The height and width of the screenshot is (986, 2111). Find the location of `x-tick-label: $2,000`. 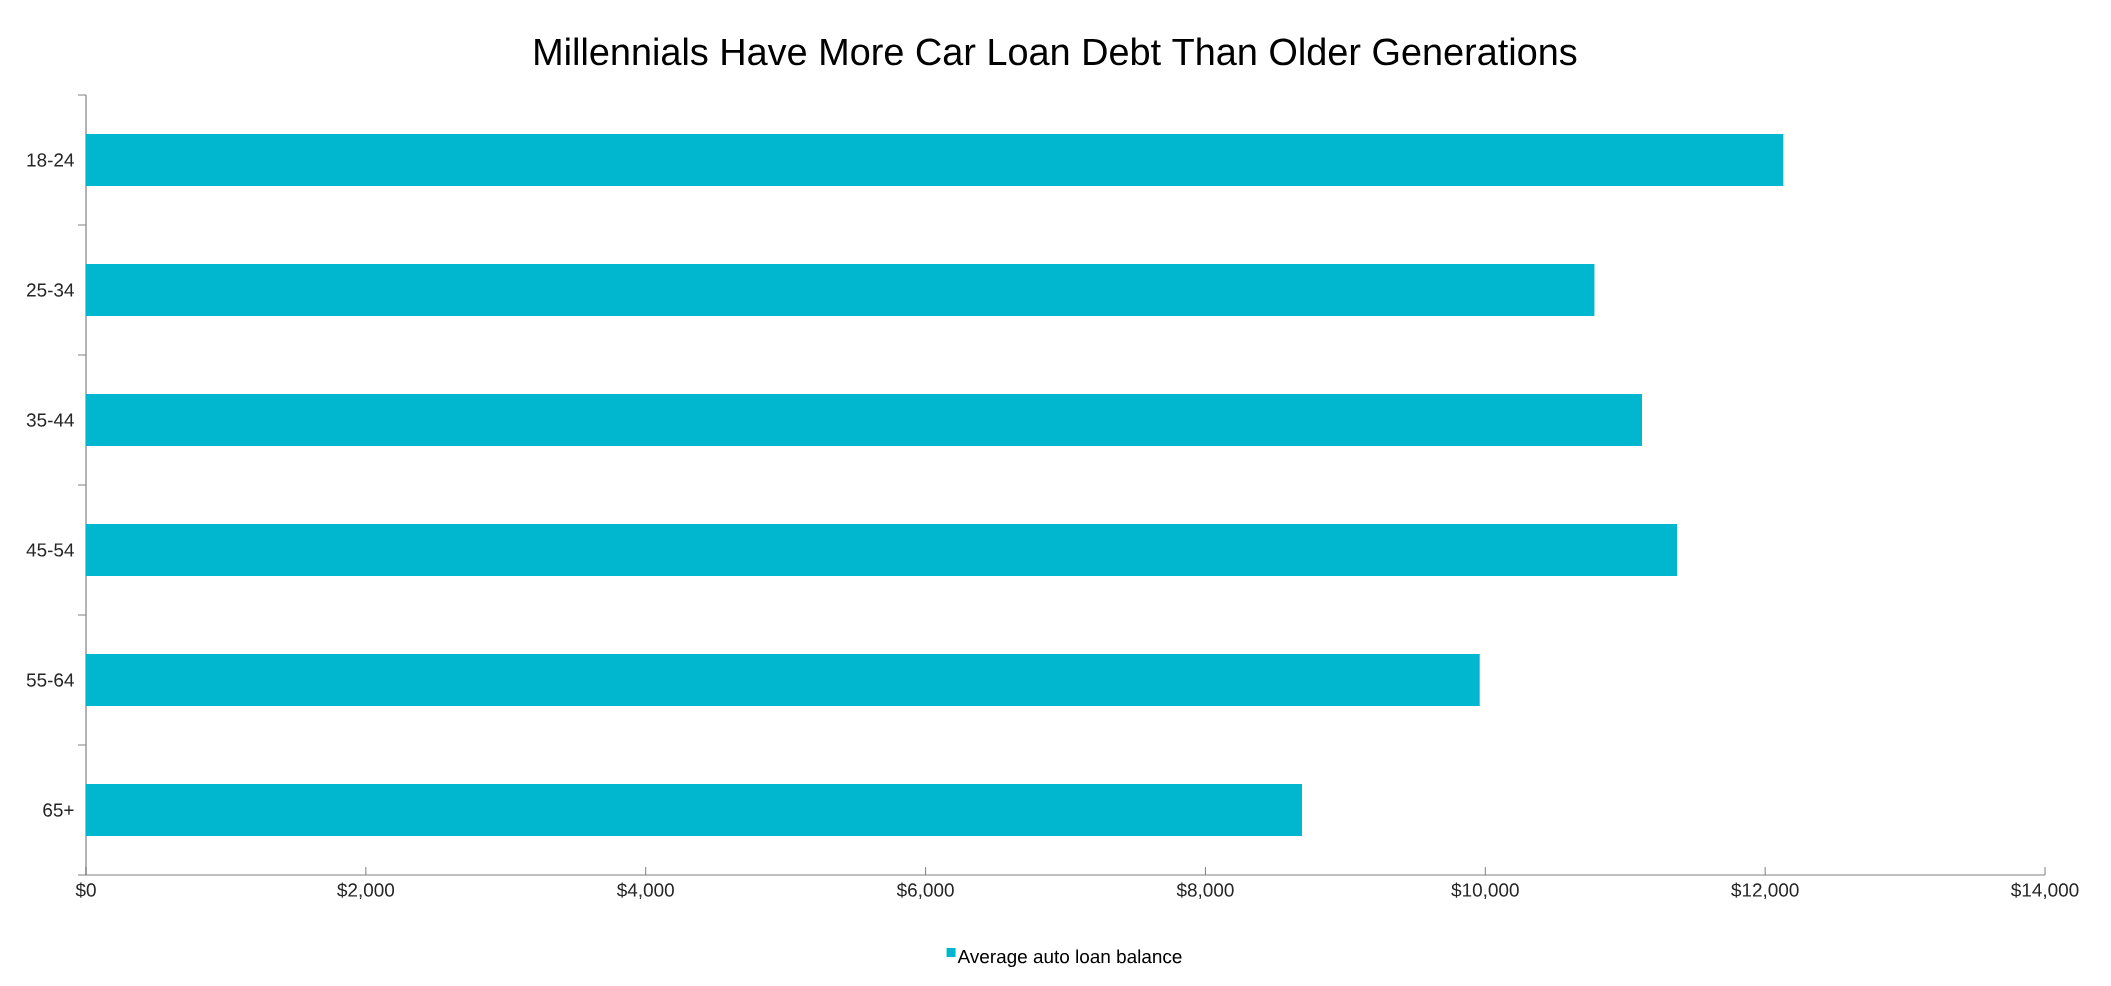

x-tick-label: $2,000 is located at coordinates (366, 890).